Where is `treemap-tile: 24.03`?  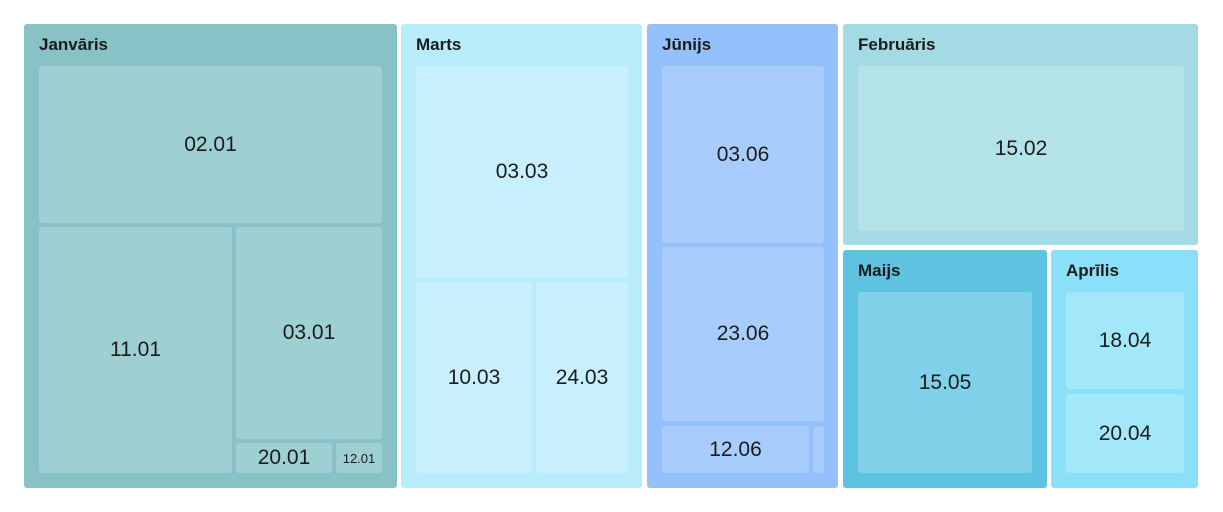 treemap-tile: 24.03 is located at coordinates (582, 377).